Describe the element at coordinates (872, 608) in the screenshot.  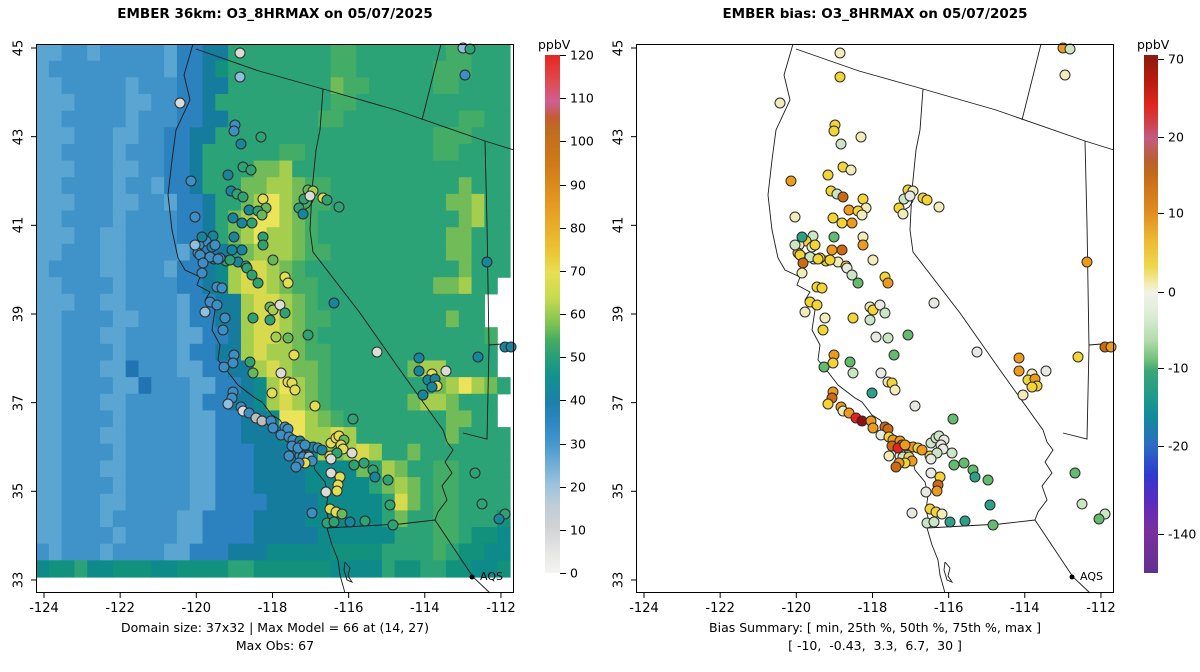
I see `x-axis-tick-label: -118` at that location.